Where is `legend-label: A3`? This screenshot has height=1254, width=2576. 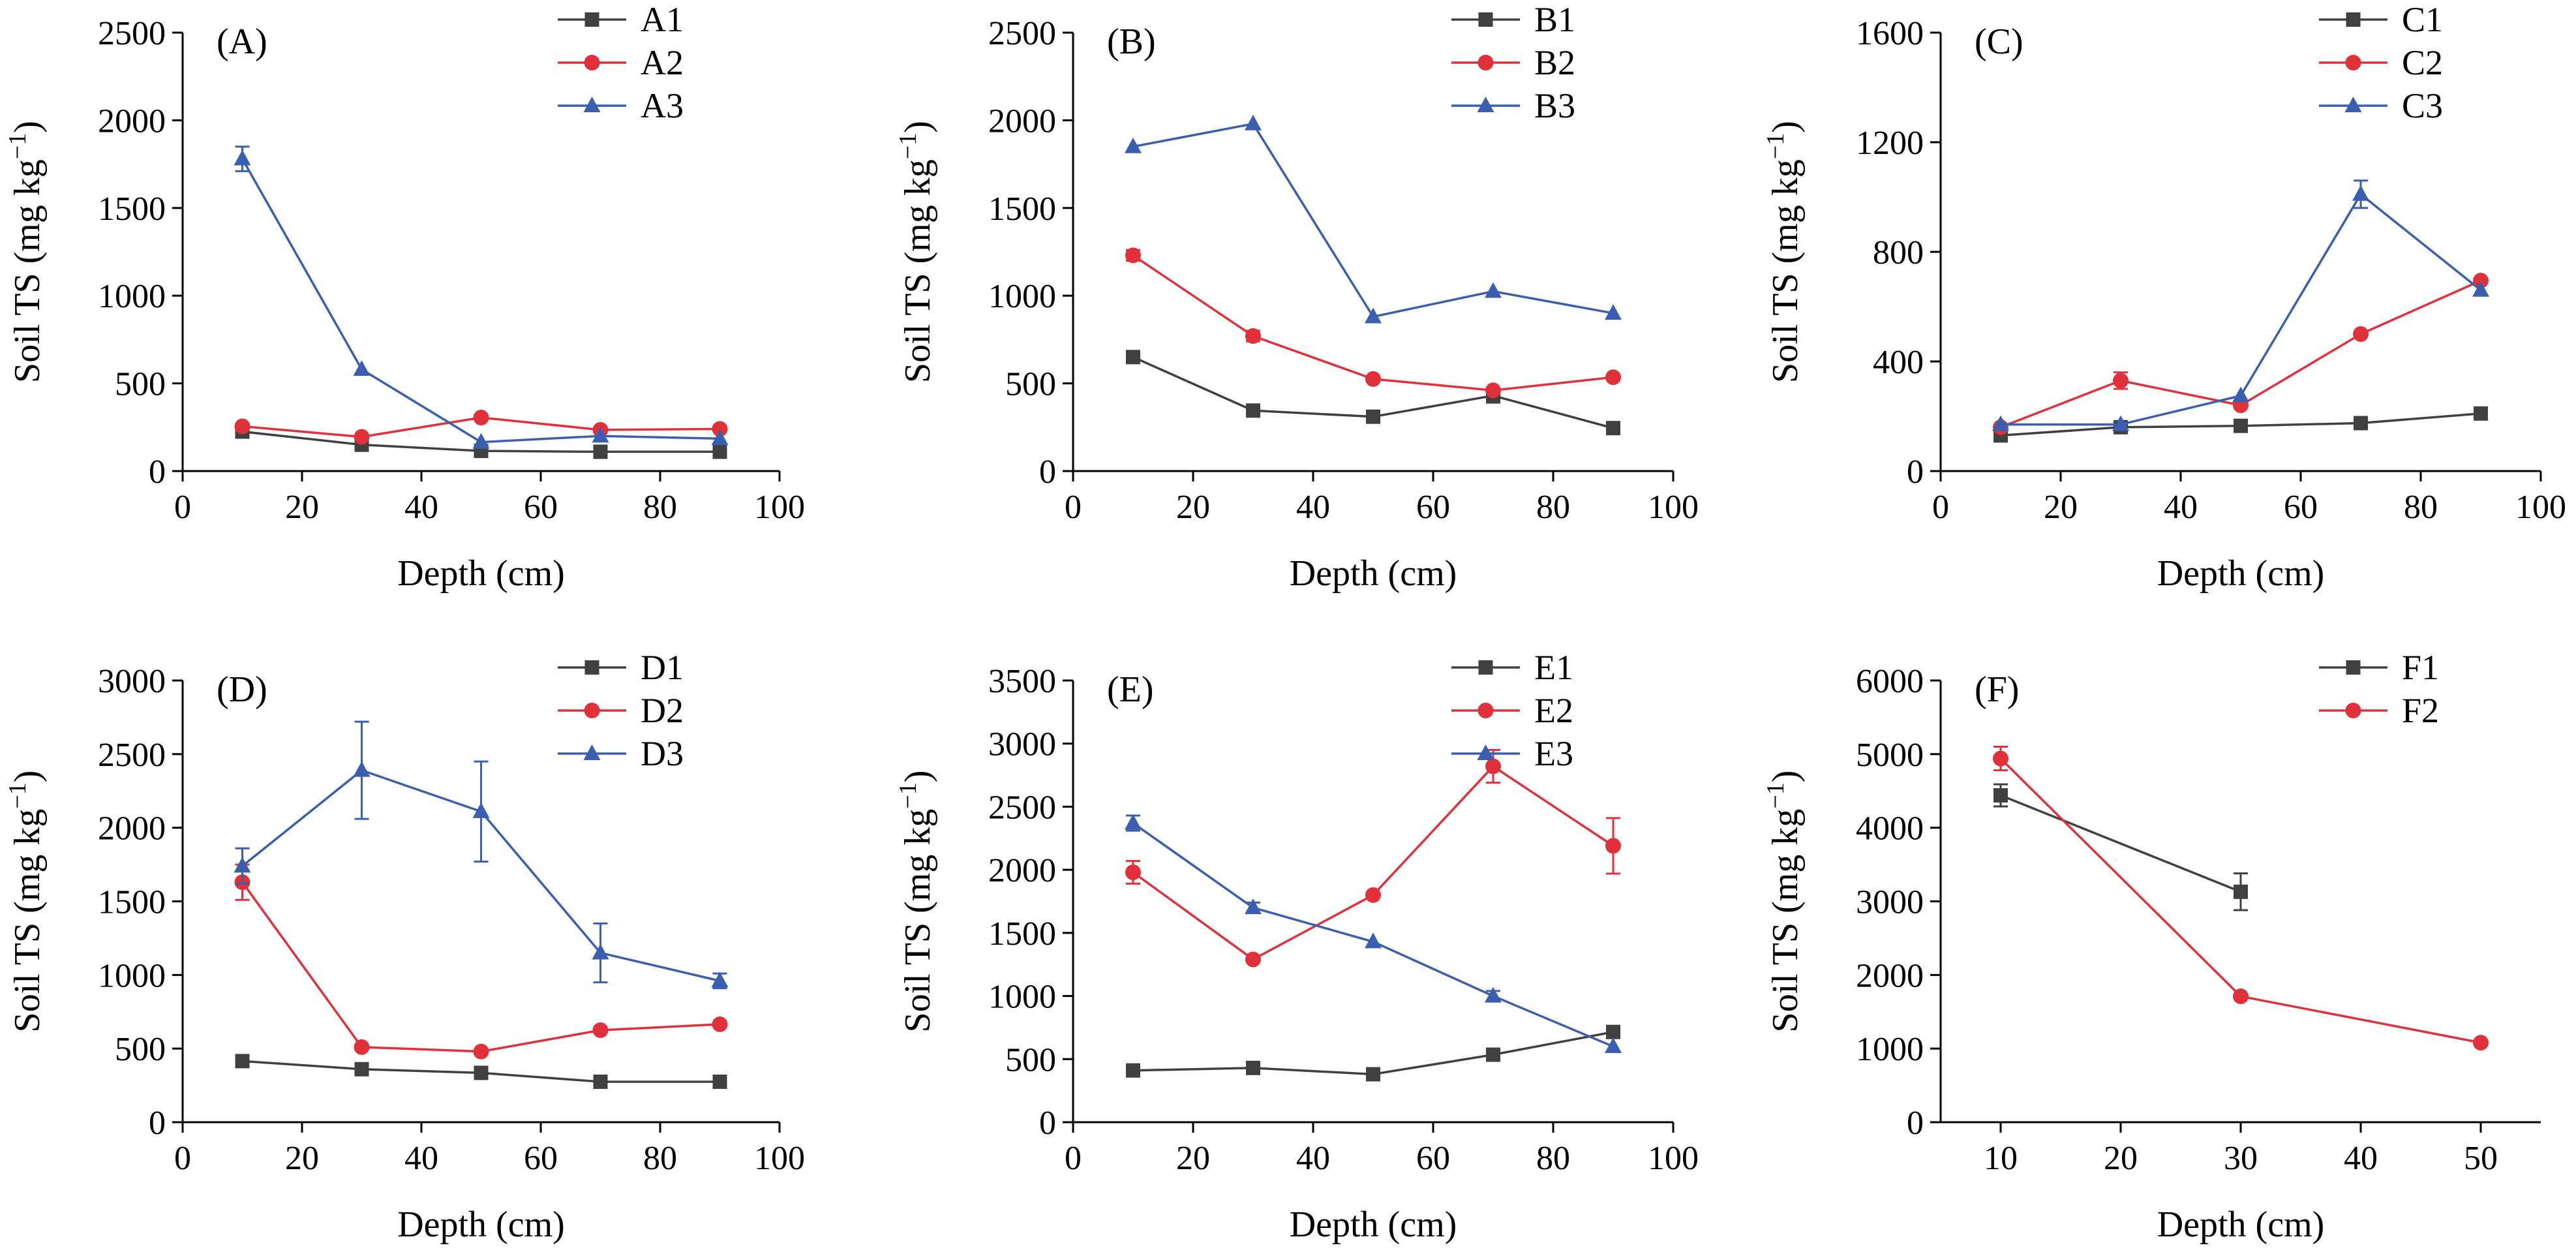 legend-label: A3 is located at coordinates (662, 105).